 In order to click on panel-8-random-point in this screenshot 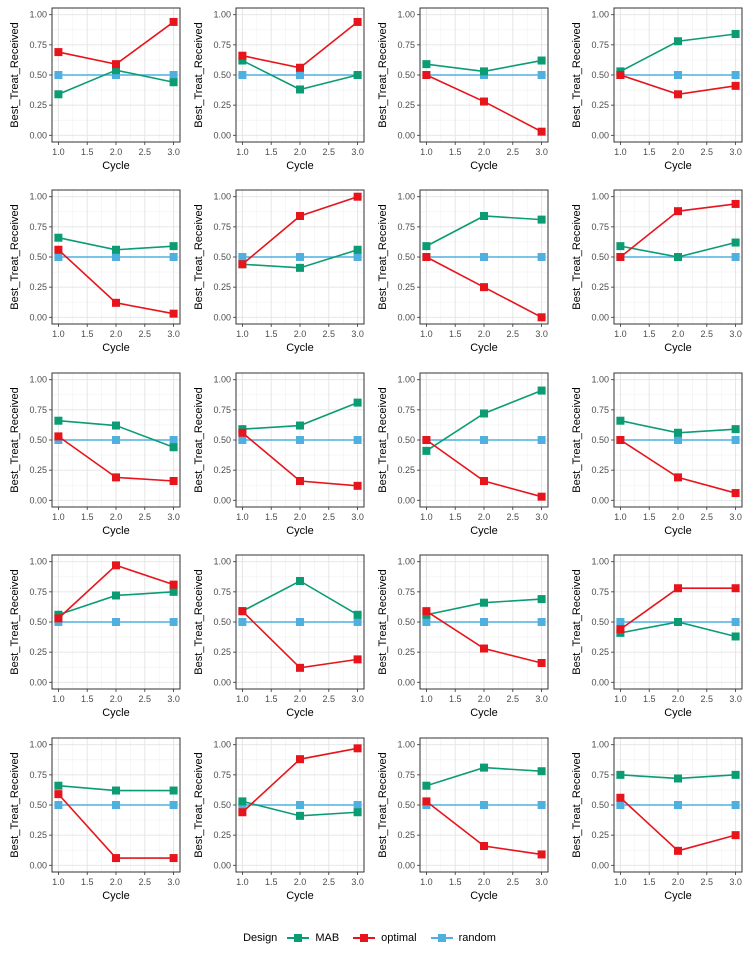, I will do `click(735, 257)`.